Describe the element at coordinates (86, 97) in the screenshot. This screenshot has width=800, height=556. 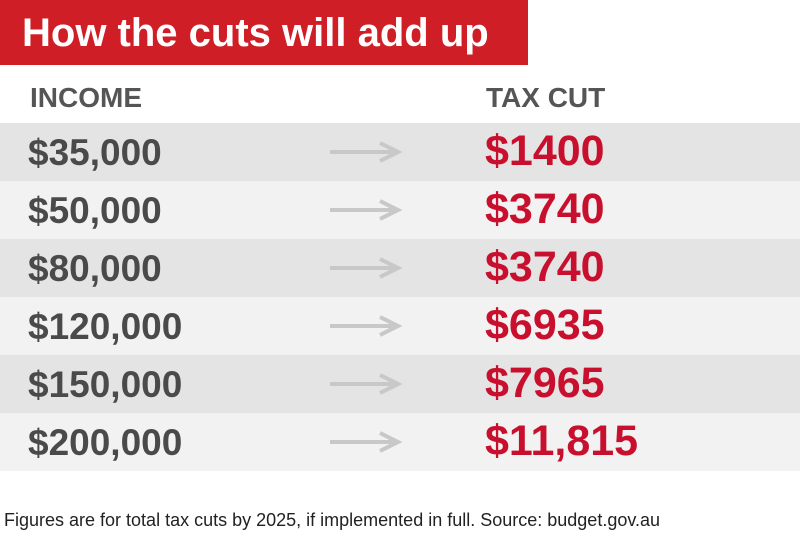
I see `column-header-income: INCOME` at that location.